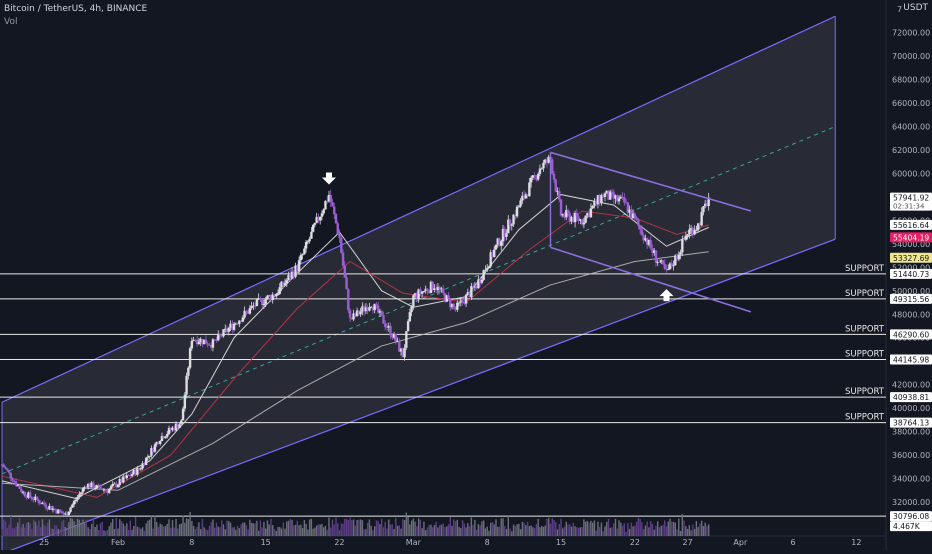 The image size is (932, 554). I want to click on y-tick-label: 40000.00, so click(911, 408).